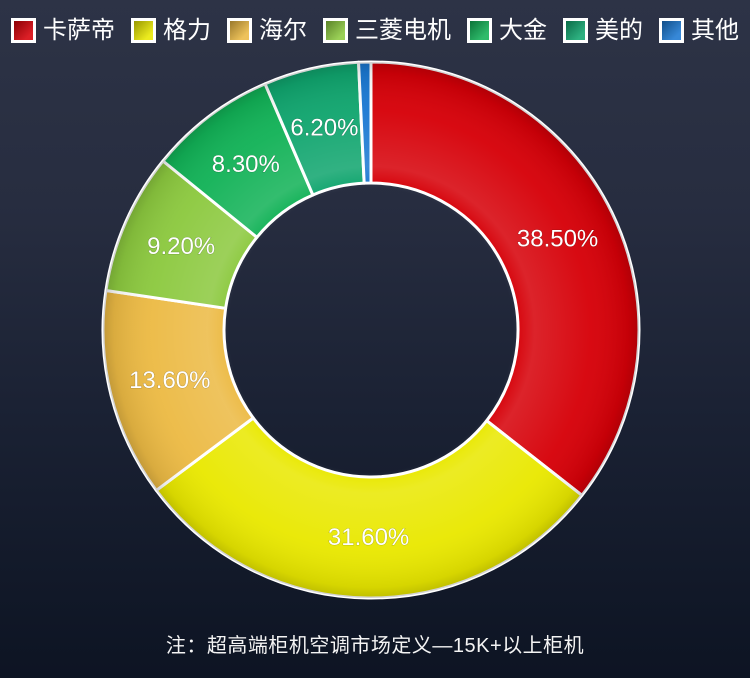 This screenshot has height=678, width=750. I want to click on slice-label-3: 9.20%, so click(181, 246).